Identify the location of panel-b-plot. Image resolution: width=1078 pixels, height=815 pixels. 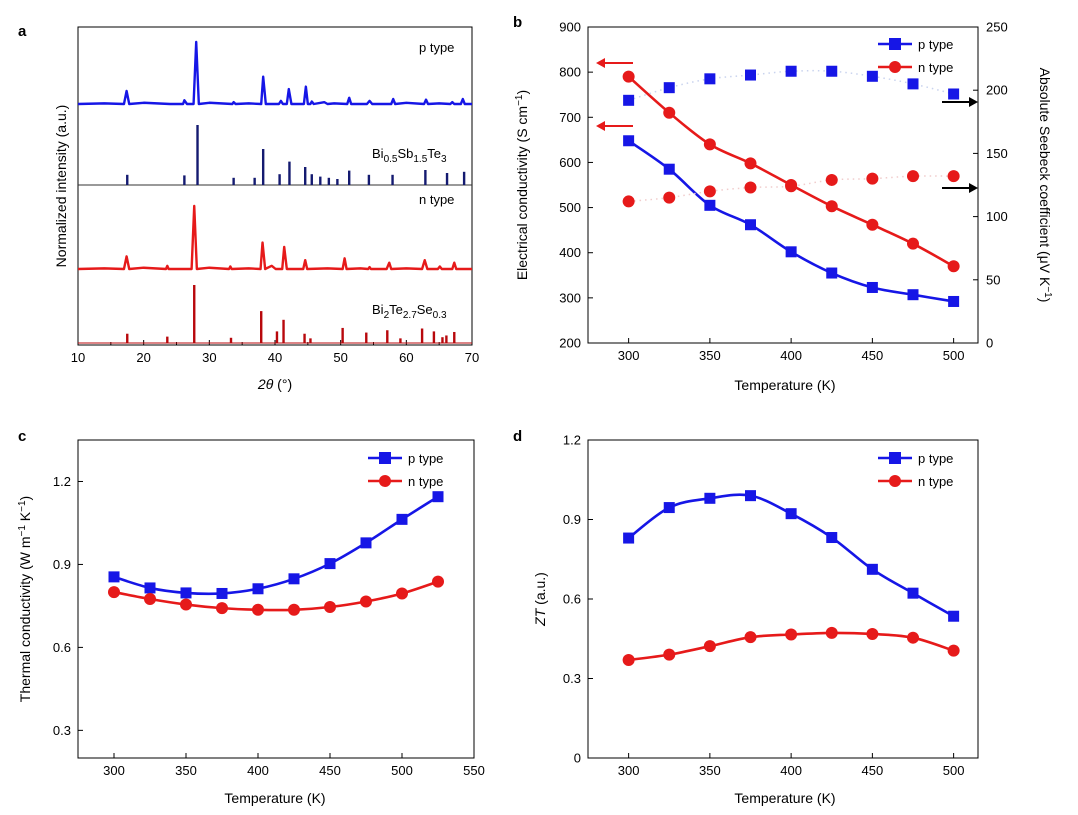
(791, 186).